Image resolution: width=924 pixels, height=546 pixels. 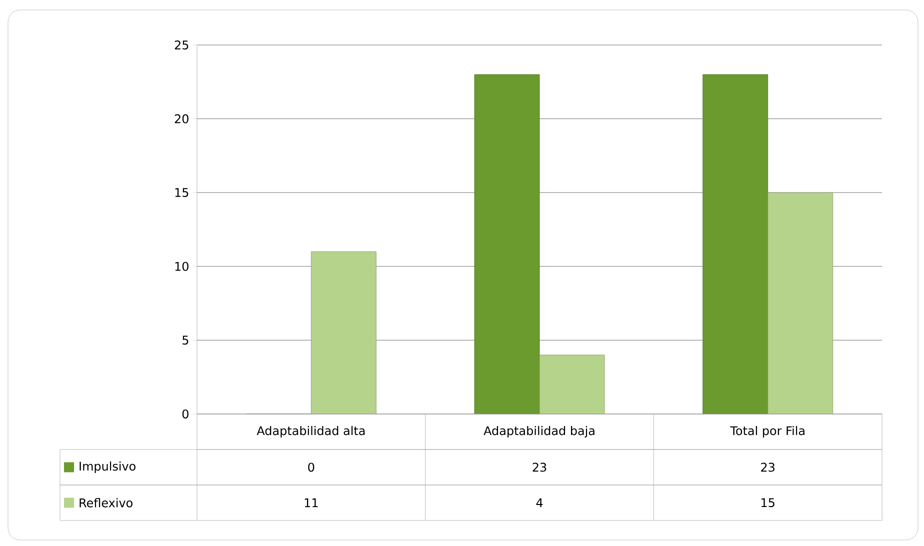 What do you see at coordinates (185, 340) in the screenshot?
I see `y-tick-label: 5` at bounding box center [185, 340].